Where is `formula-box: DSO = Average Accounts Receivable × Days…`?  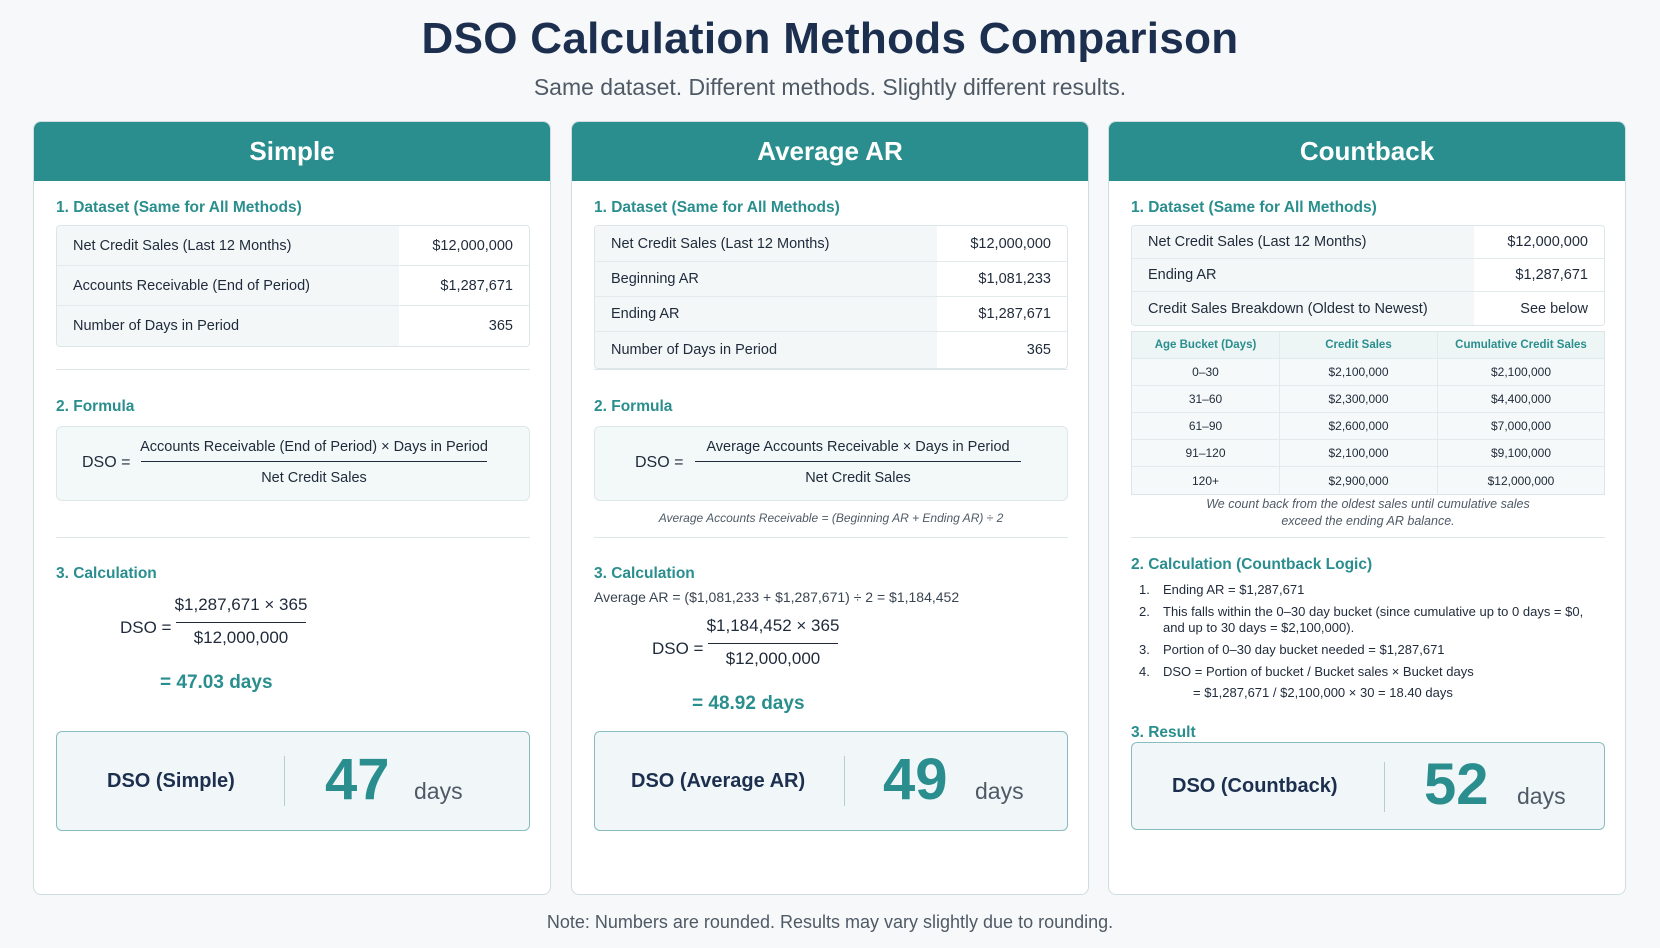 formula-box: DSO = Average Accounts Receivable × Days… is located at coordinates (831, 463).